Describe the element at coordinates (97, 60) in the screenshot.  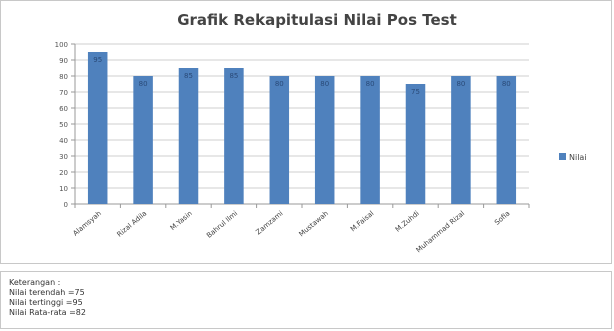
I see `bar-value-label: 95` at that location.